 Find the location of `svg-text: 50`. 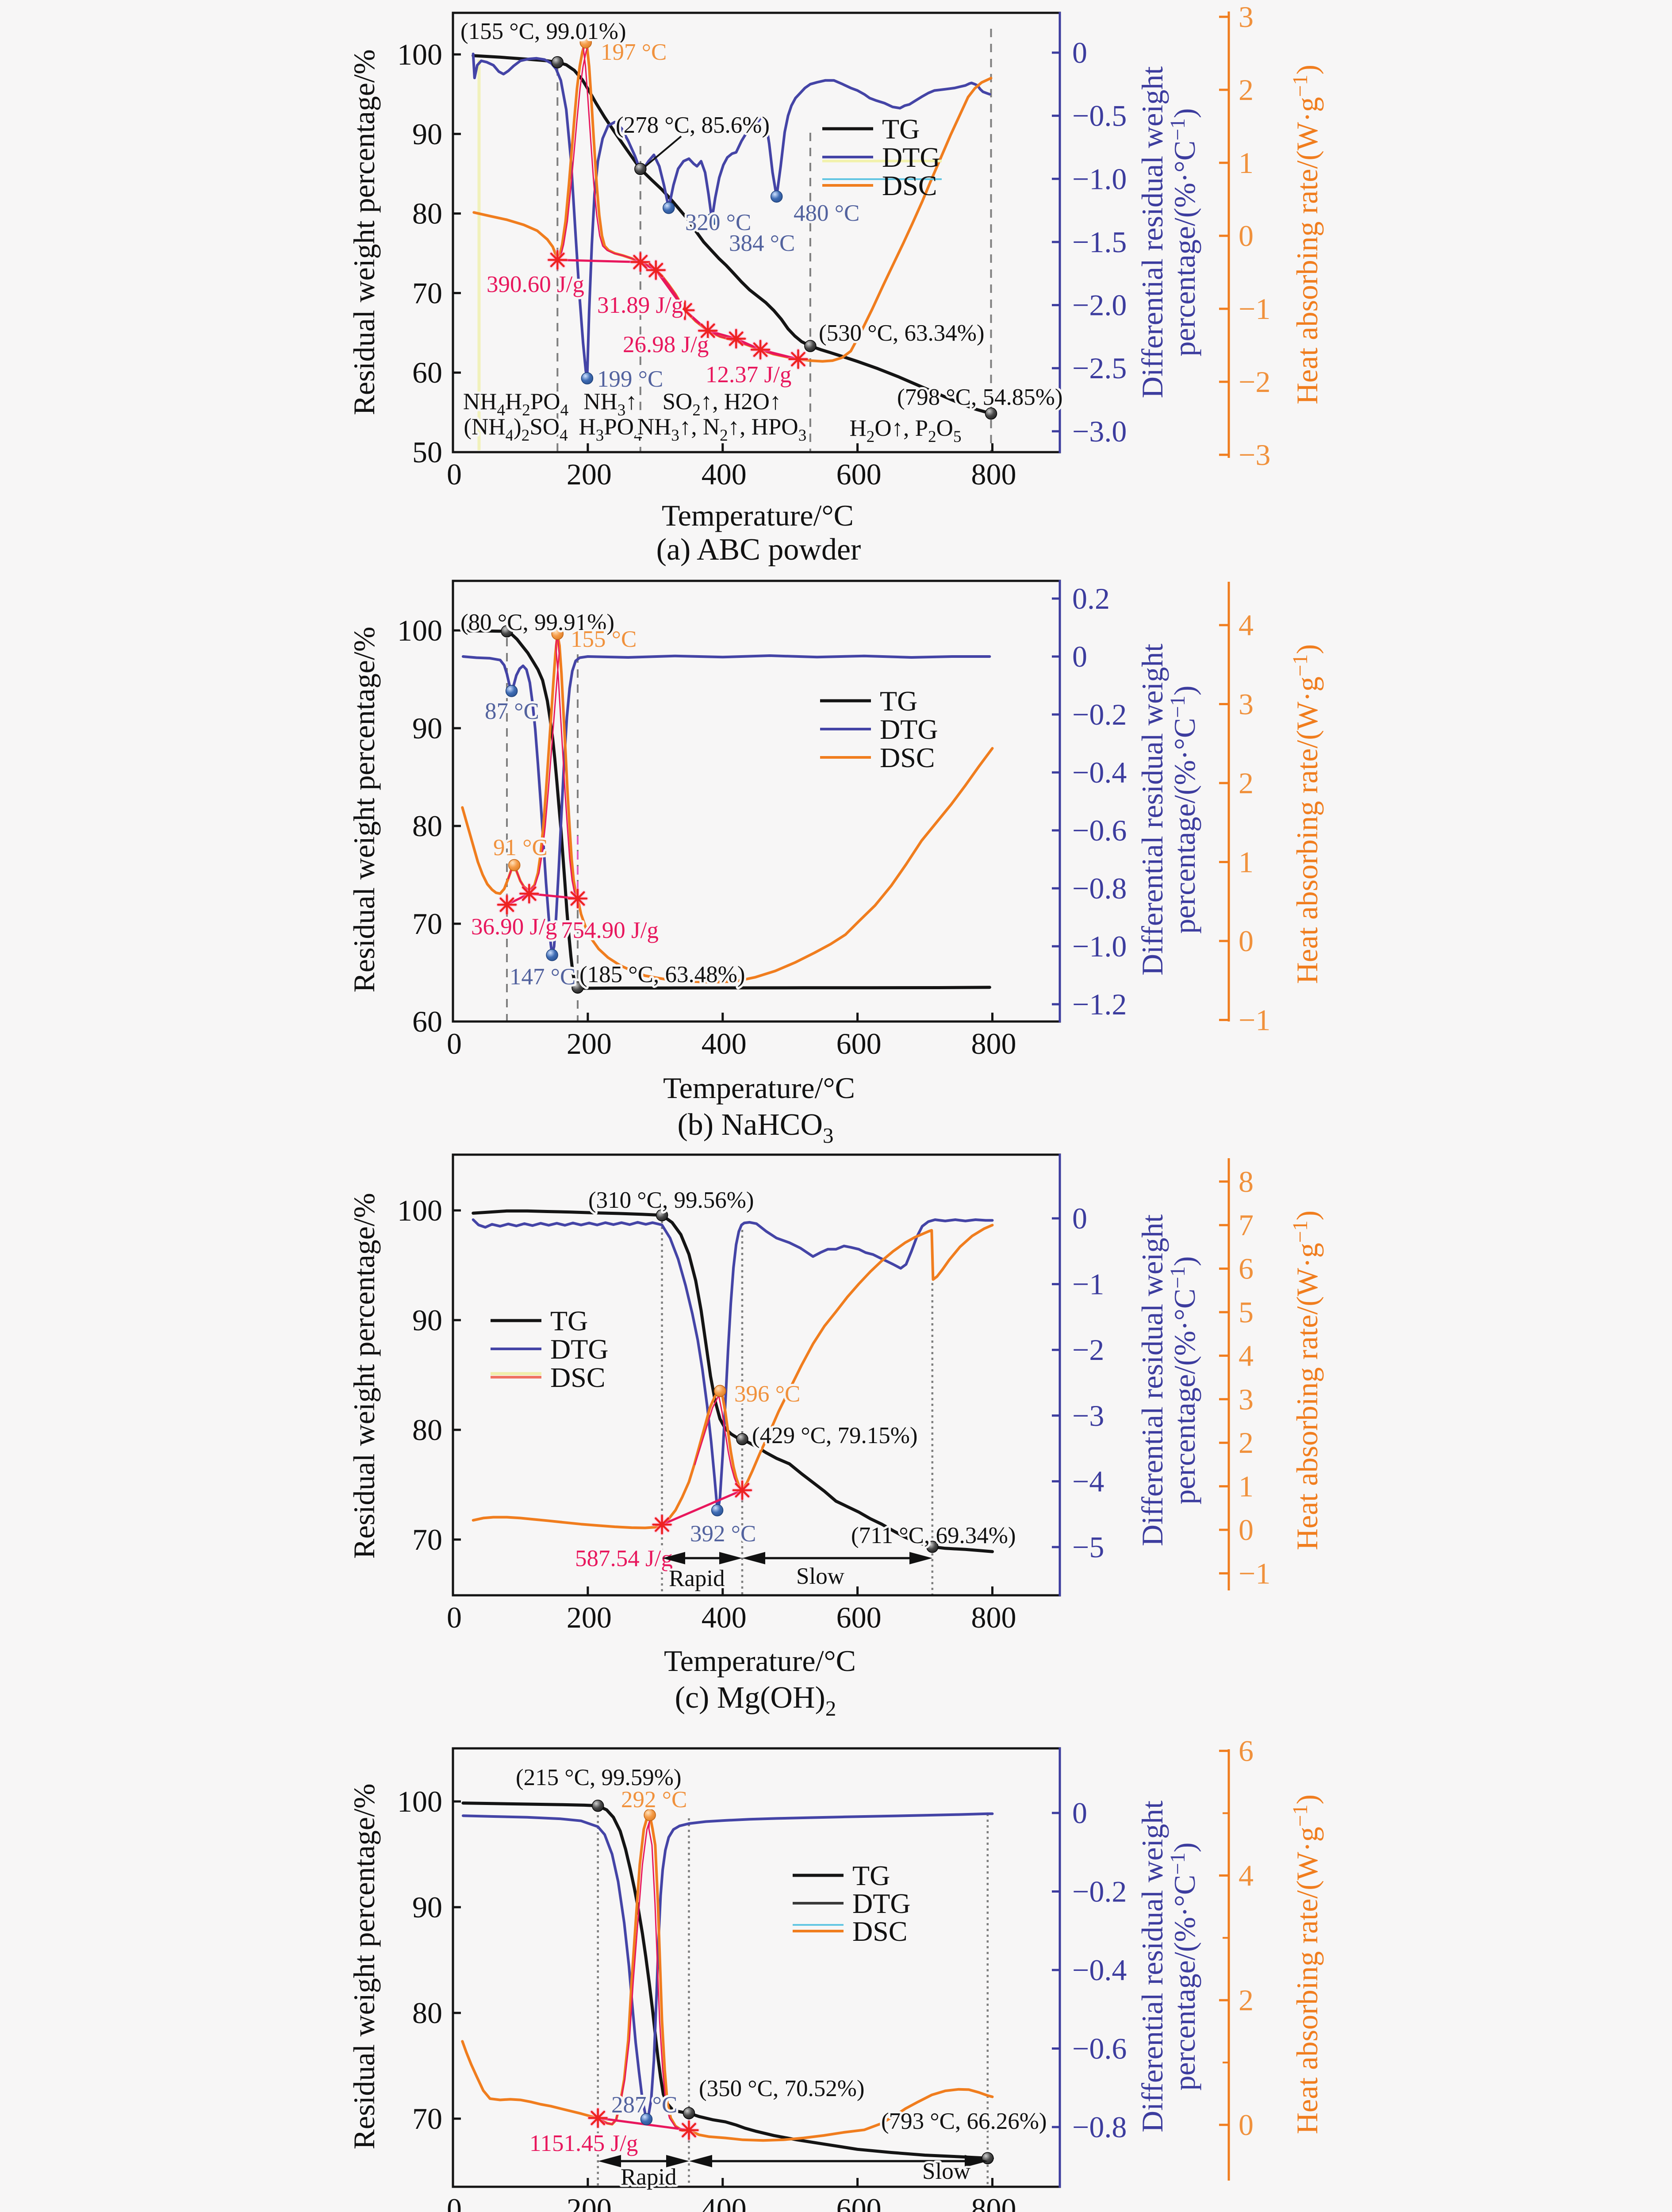

svg-text: 50 is located at coordinates (427, 452).